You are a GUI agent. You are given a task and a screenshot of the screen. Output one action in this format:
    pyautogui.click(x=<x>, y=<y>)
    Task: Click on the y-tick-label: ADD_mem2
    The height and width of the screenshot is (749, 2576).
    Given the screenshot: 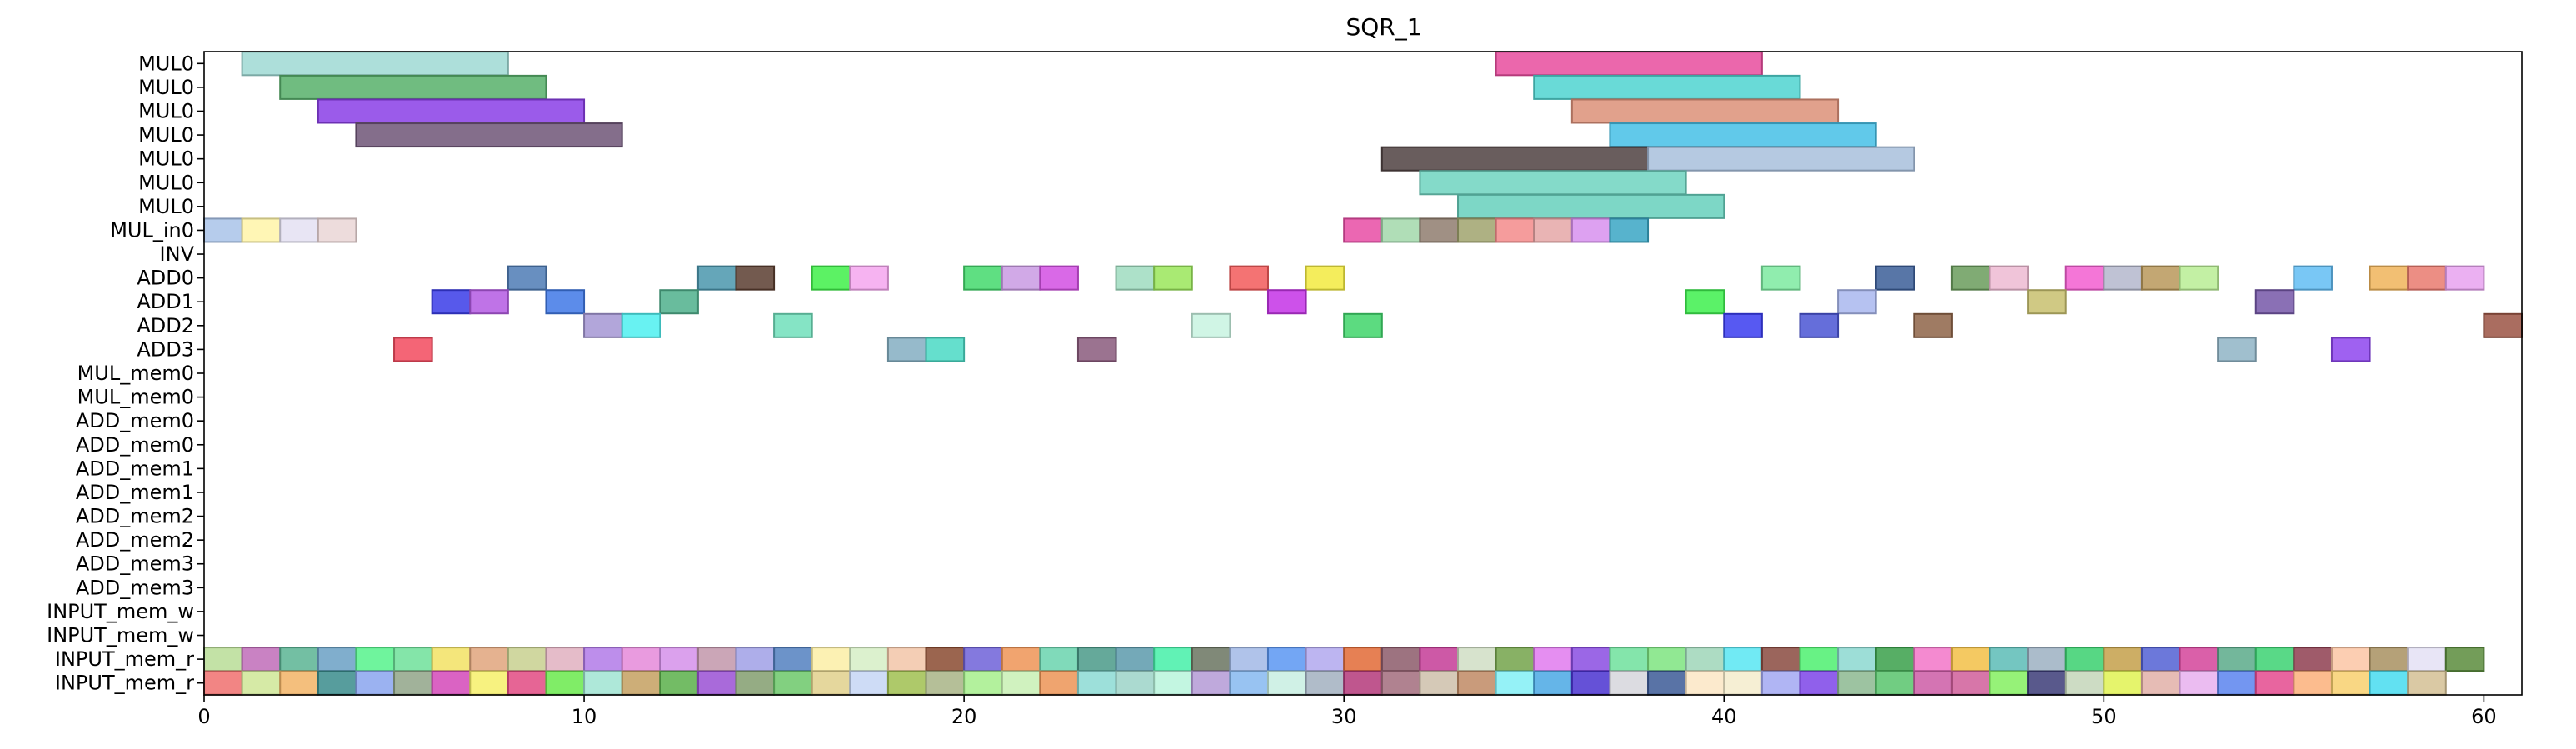 What is the action you would take?
    pyautogui.click(x=135, y=516)
    